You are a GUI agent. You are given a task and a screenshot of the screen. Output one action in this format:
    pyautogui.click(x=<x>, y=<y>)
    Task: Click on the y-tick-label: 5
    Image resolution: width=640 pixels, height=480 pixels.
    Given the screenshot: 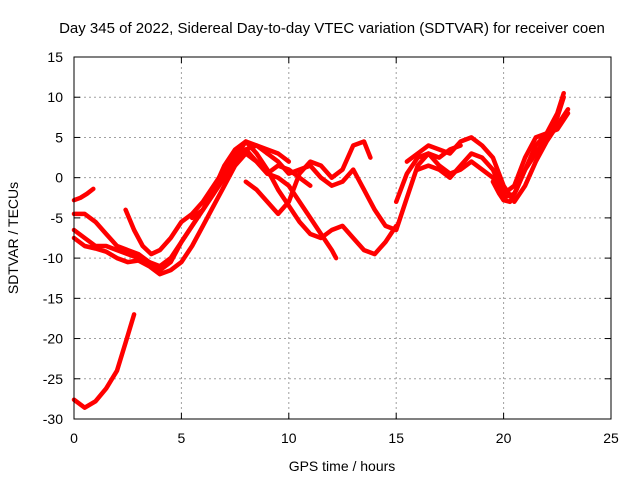 What is the action you would take?
    pyautogui.click(x=59, y=137)
    